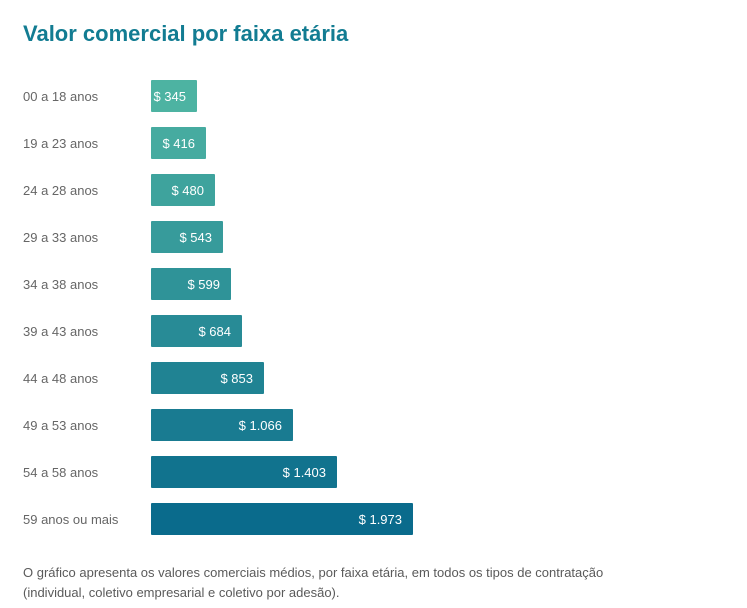 This screenshot has height=608, width=747. I want to click on category-label: 44 a 48 anos, so click(61, 378).